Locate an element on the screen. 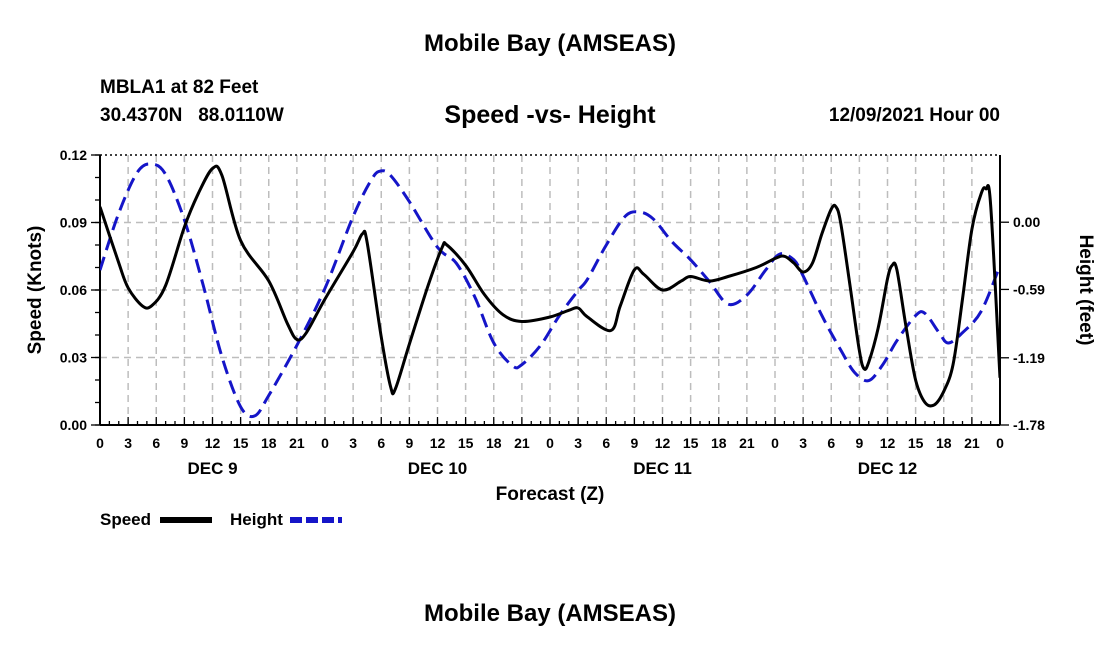 This screenshot has width=1100, height=650. left-axis-title: Speed (Knots) is located at coordinates (35, 290).